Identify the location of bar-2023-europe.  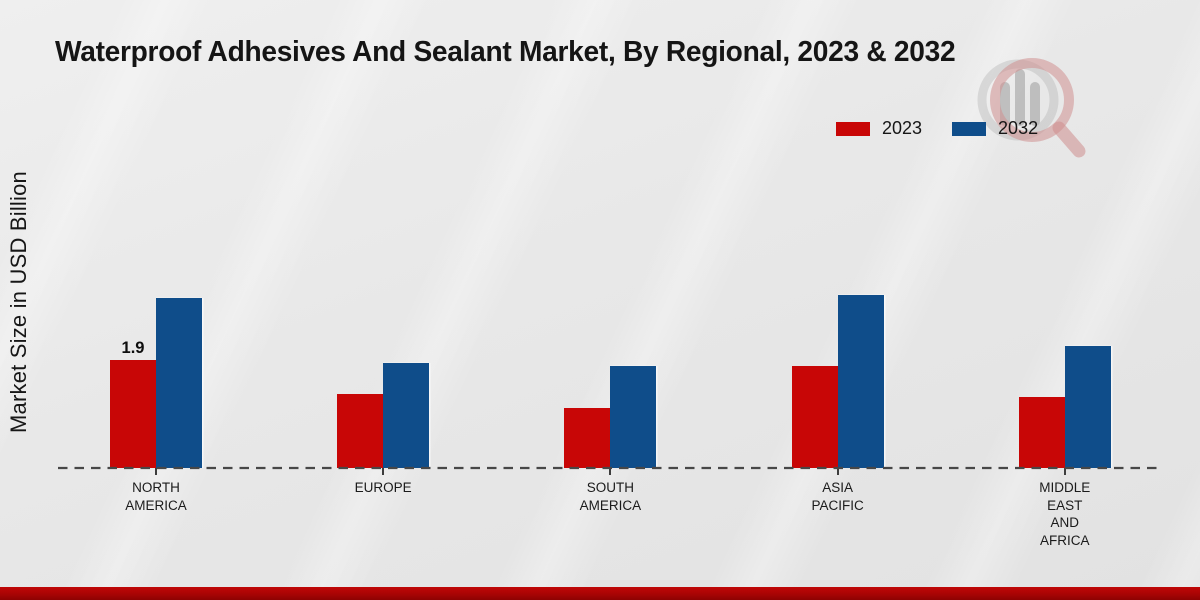
(360, 431).